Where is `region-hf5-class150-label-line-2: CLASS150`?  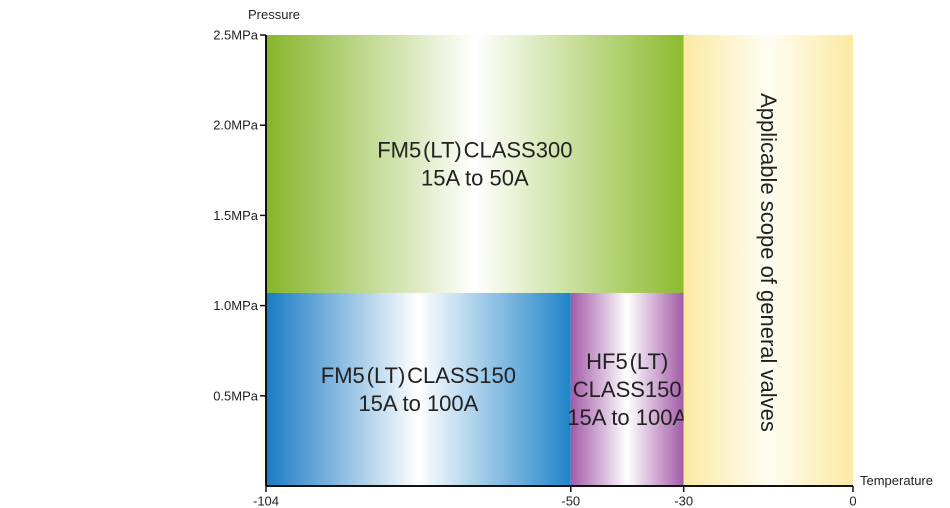 region-hf5-class150-label-line-2: CLASS150 is located at coordinates (627, 389).